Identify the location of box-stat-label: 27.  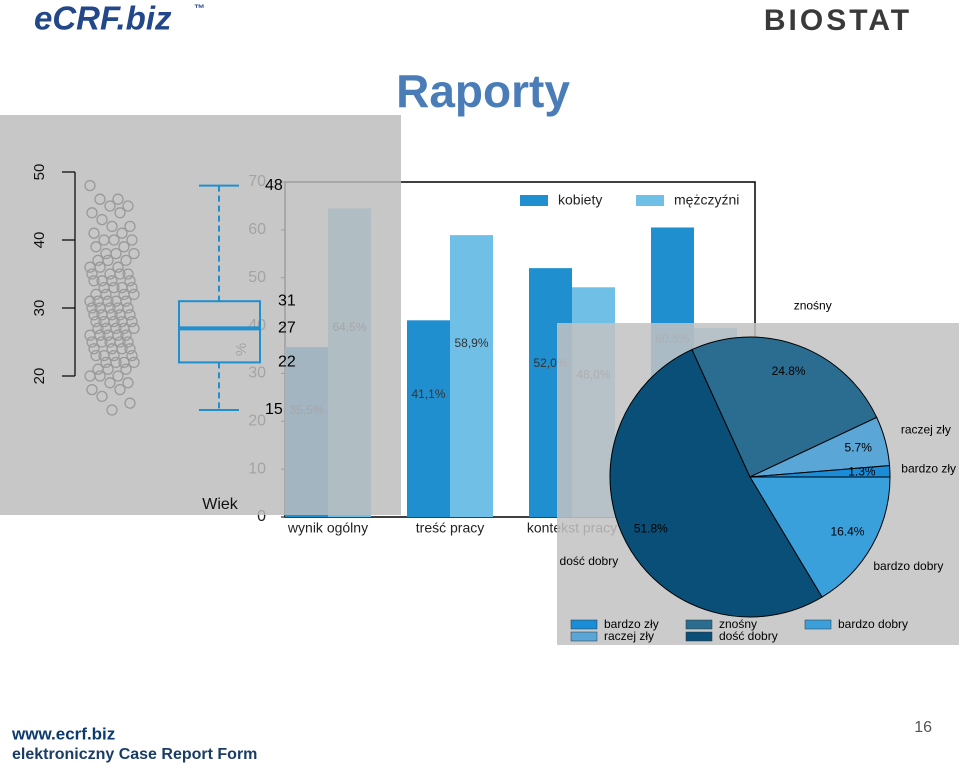
(287, 328).